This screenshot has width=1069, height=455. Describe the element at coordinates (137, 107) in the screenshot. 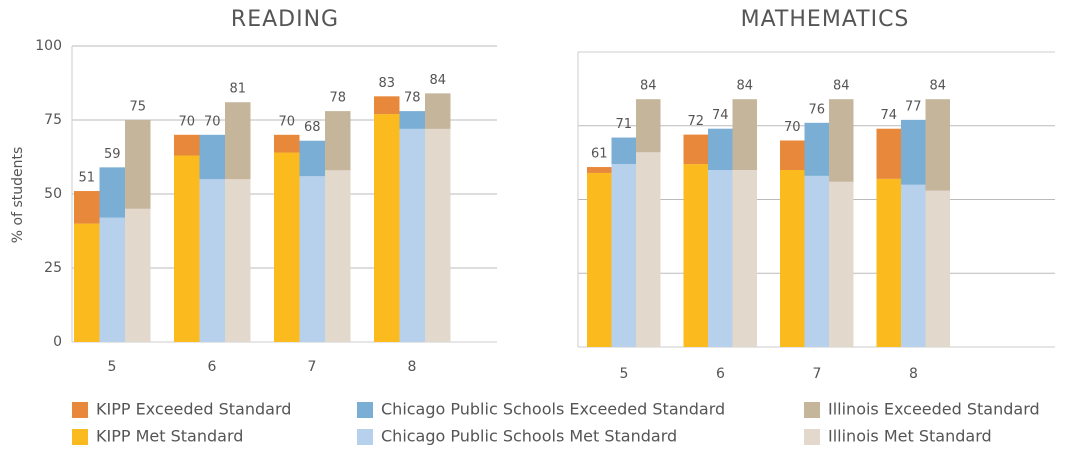

I see `total-label: 75` at that location.